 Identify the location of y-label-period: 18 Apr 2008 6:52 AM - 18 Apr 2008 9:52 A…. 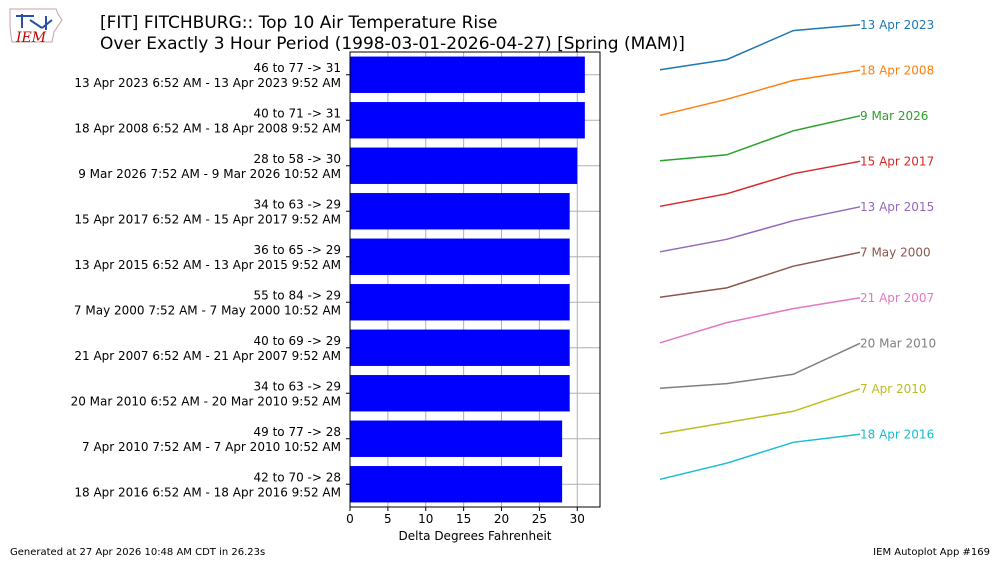
(207, 128).